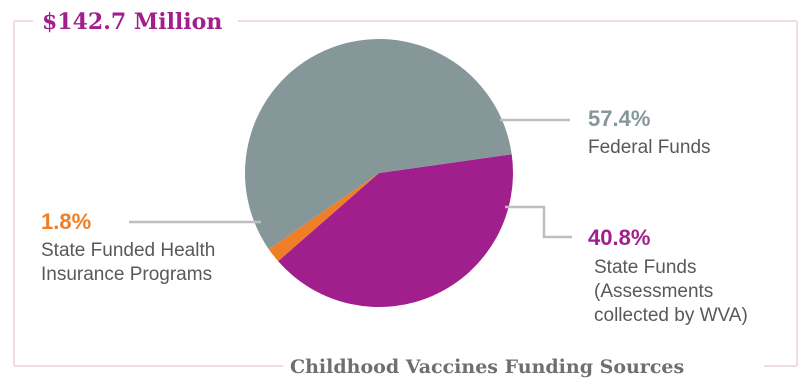 Image resolution: width=811 pixels, height=379 pixels. What do you see at coordinates (126, 274) in the screenshot?
I see `slice-label-state-health-line2: Insurance Programs` at bounding box center [126, 274].